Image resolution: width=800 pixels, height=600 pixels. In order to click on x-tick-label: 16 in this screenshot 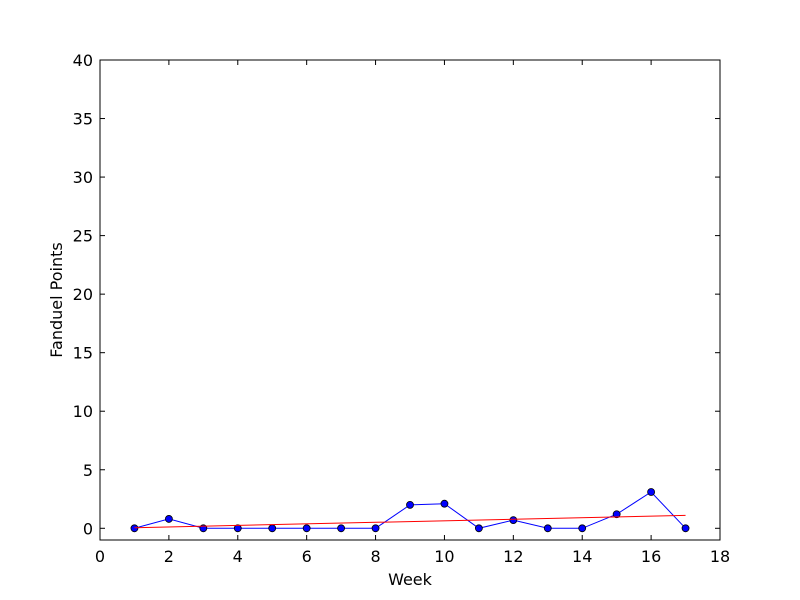, I will do `click(651, 556)`.